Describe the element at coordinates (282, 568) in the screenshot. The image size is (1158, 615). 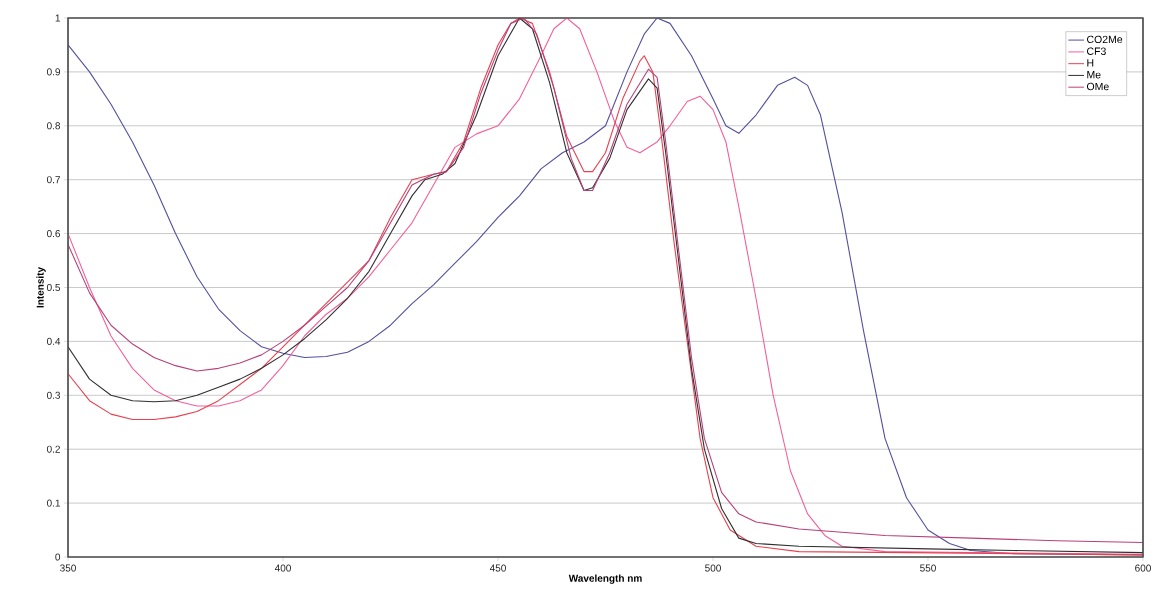
I see `x-tick-label: 400` at that location.